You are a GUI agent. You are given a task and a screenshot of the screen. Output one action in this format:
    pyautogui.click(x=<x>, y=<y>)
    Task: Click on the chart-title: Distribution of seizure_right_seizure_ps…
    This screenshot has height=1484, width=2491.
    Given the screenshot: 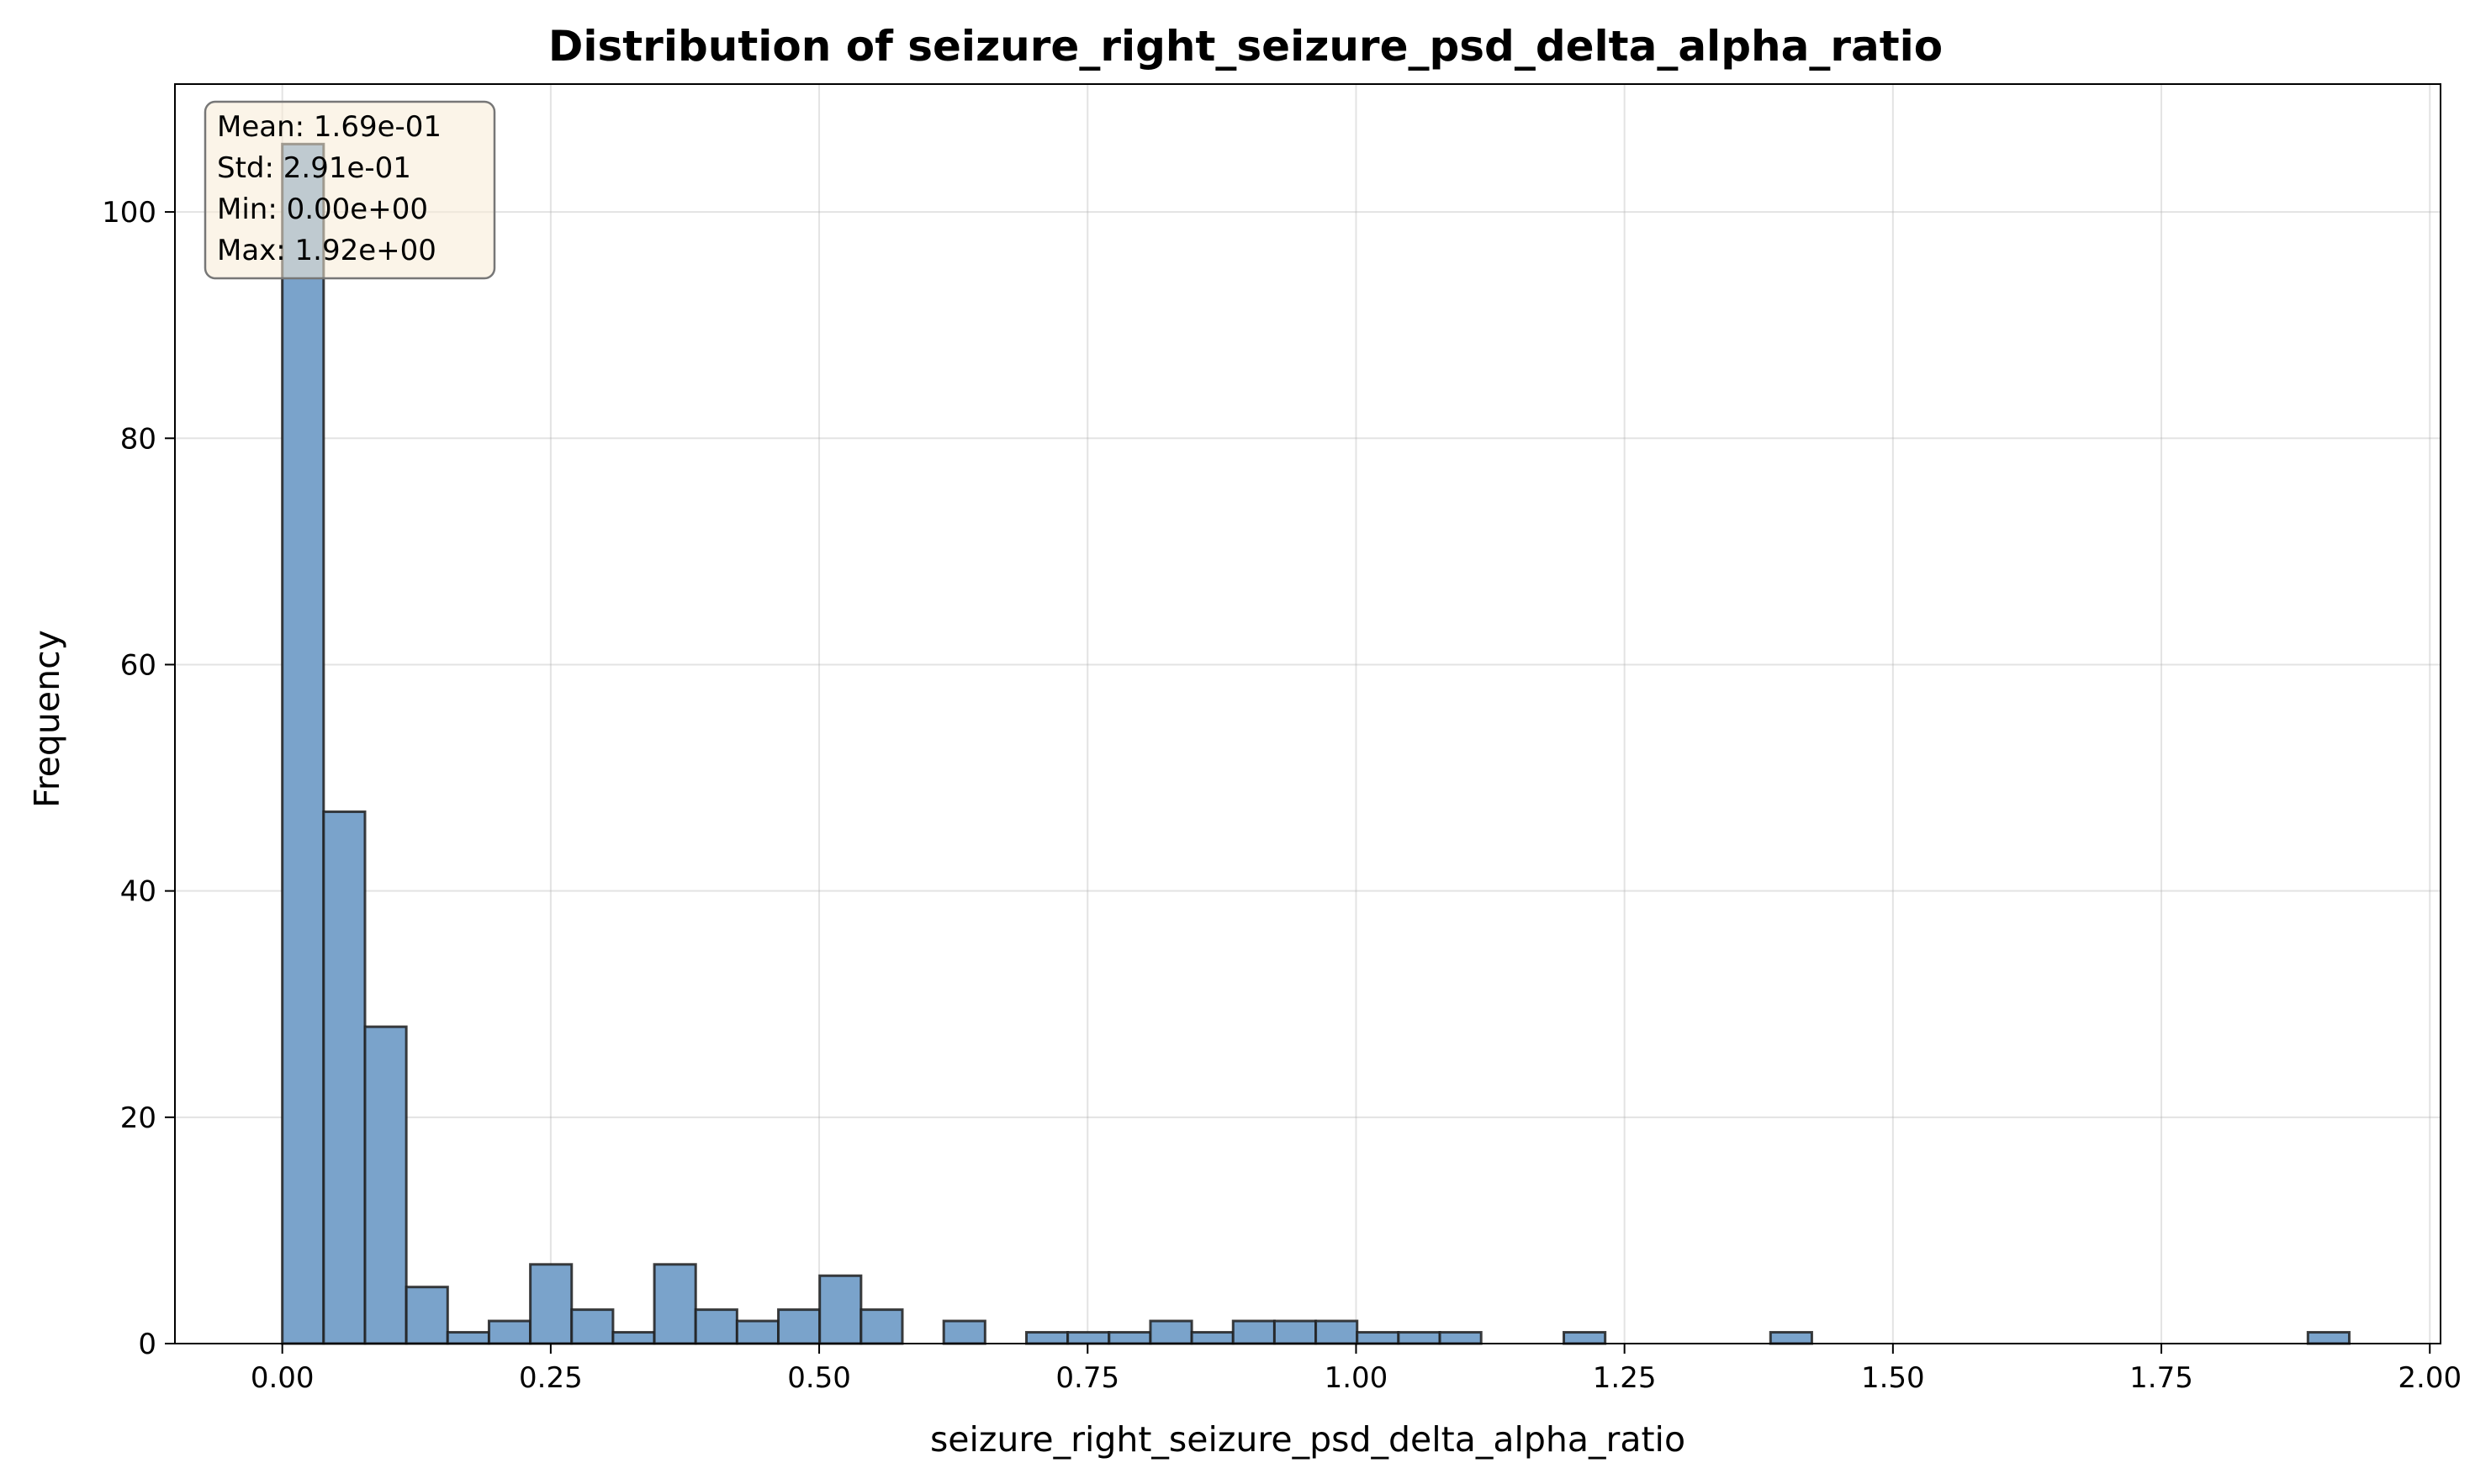 What is the action you would take?
    pyautogui.click(x=1245, y=46)
    